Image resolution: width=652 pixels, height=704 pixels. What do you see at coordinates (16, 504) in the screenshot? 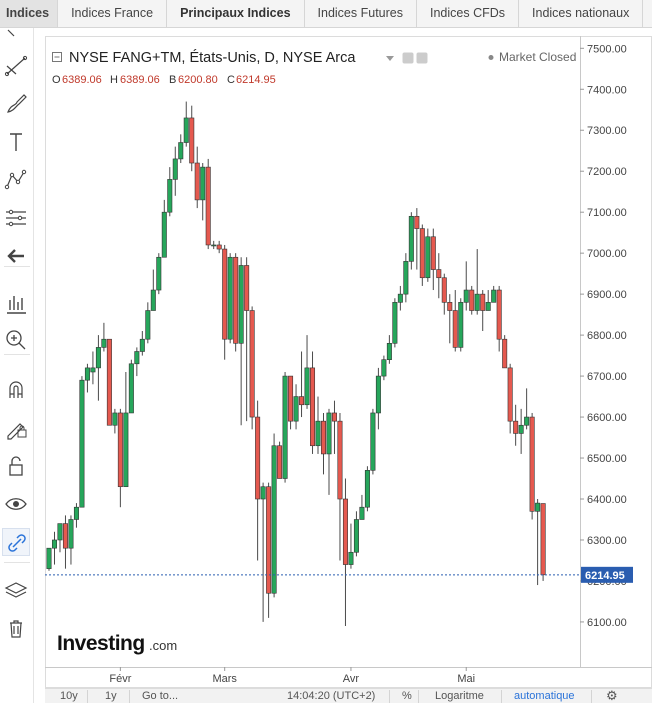
I see `eye-icon` at bounding box center [16, 504].